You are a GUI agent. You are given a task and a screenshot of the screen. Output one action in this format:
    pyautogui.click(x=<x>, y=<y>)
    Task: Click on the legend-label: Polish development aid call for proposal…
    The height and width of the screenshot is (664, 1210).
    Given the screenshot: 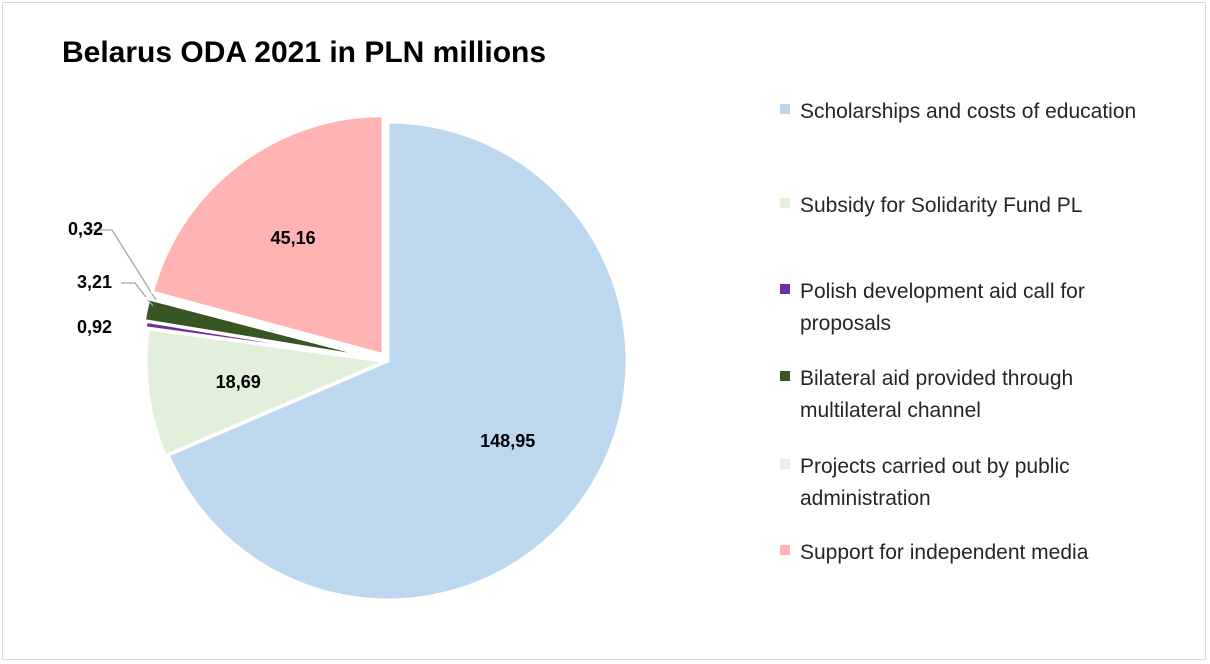 What is the action you would take?
    pyautogui.click(x=942, y=307)
    